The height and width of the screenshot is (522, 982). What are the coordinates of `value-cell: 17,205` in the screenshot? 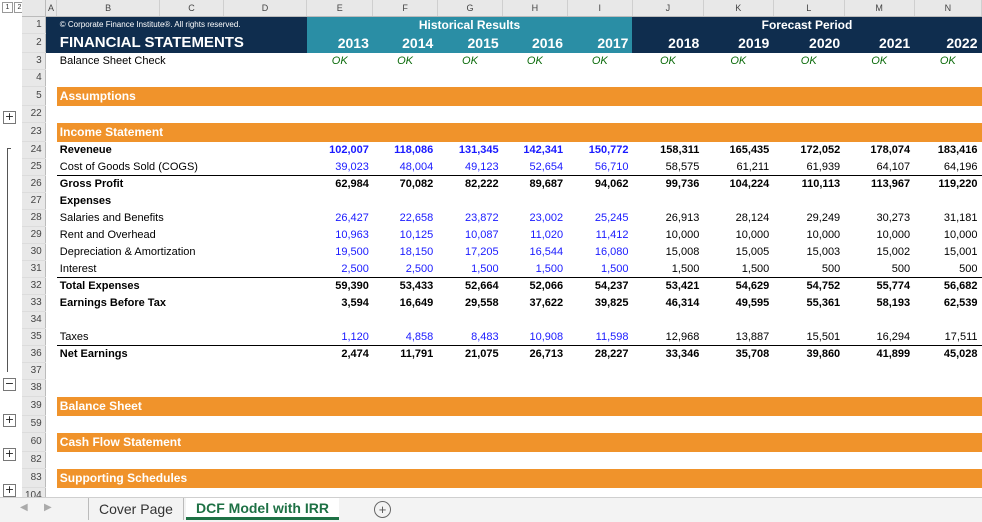 It's located at (482, 252).